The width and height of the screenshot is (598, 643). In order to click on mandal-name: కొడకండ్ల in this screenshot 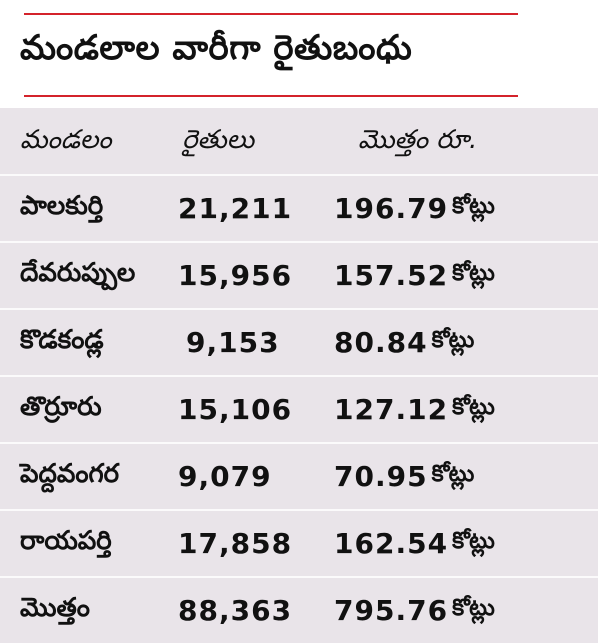, I will do `click(62, 339)`.